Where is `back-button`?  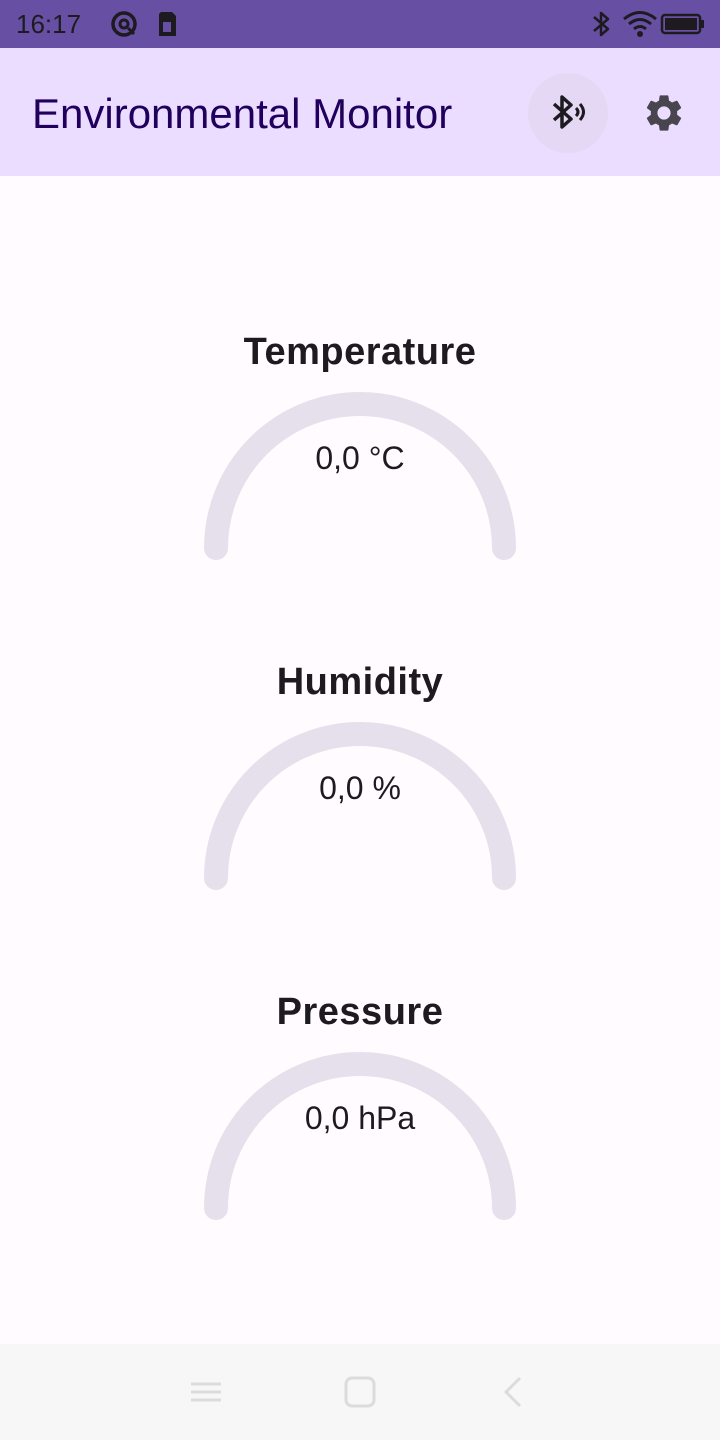
back-button is located at coordinates (514, 1392).